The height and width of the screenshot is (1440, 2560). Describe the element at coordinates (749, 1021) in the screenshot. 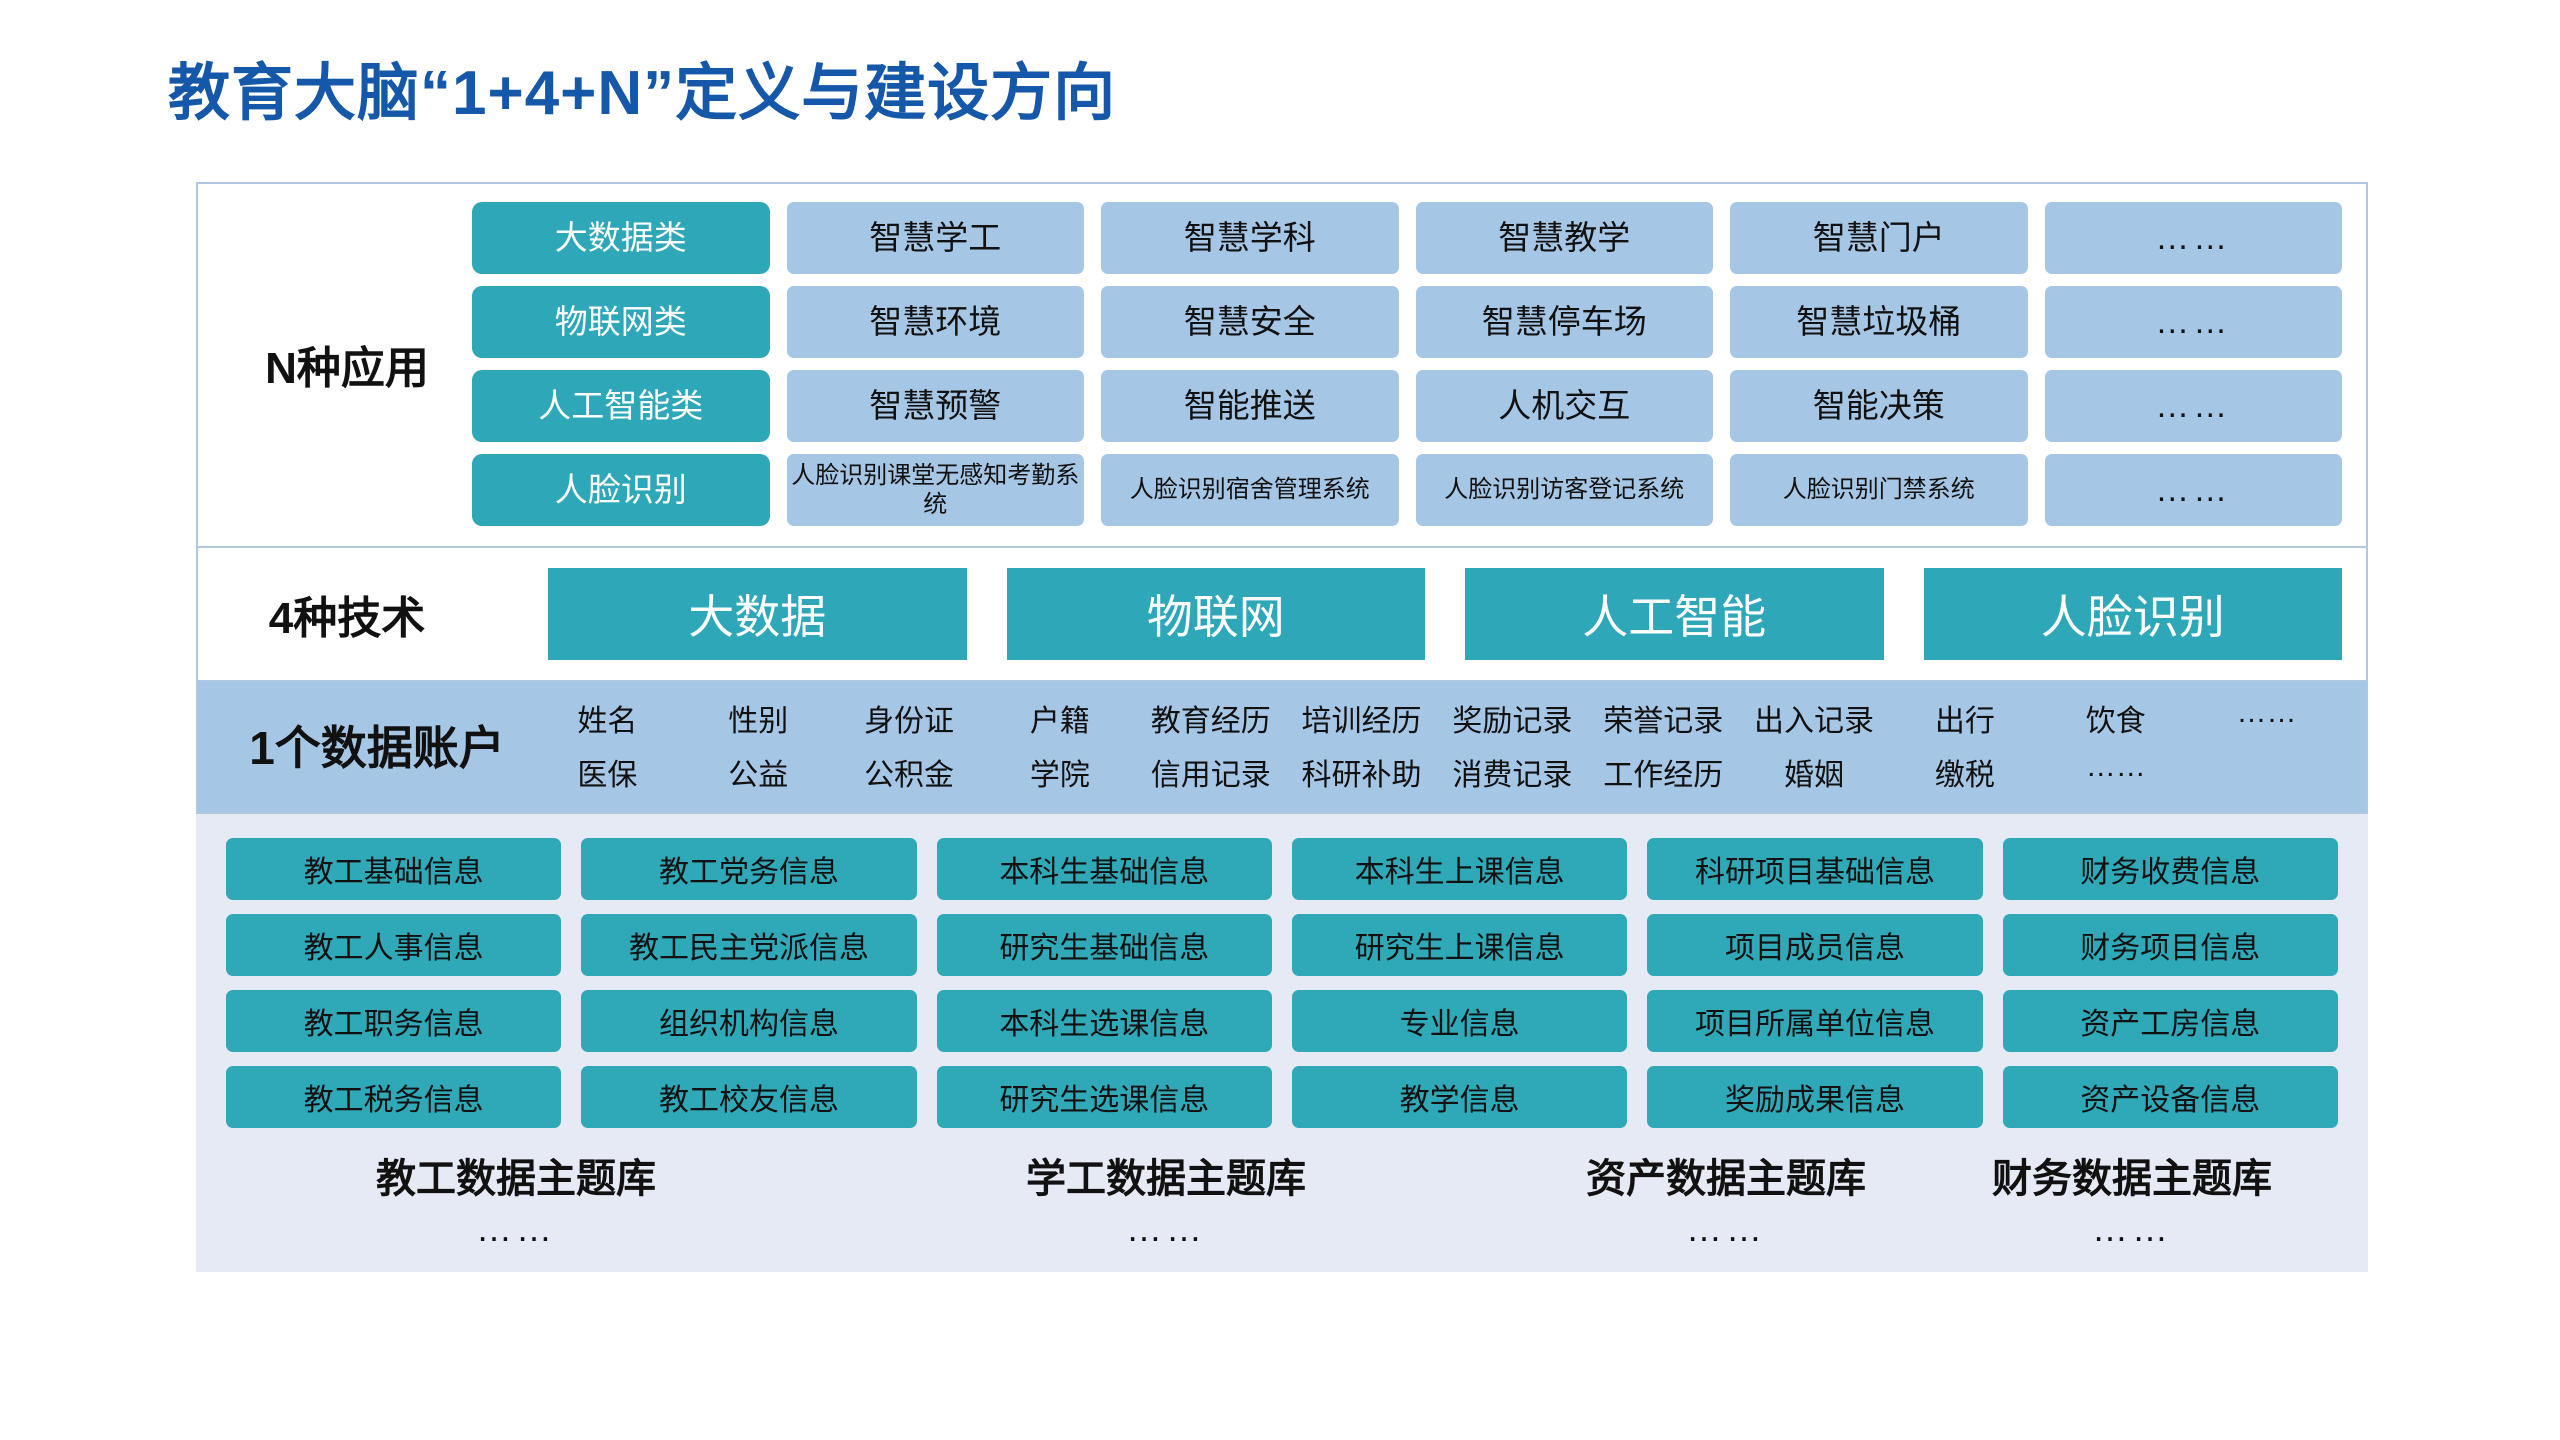

I see `subject-cell: 组织机构信息` at that location.